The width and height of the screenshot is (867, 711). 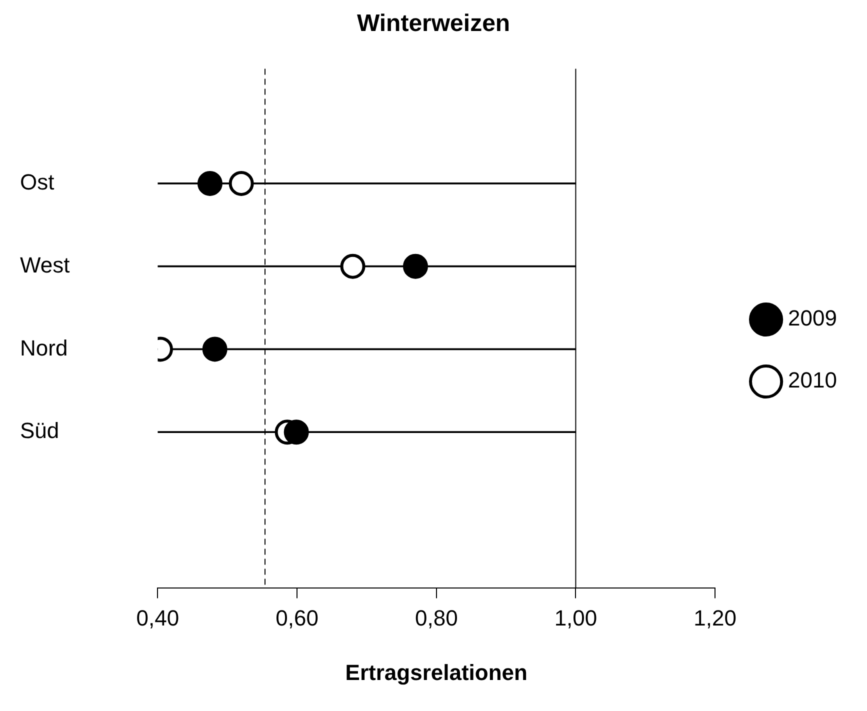 I want to click on legend-label: 2010, so click(x=813, y=380).